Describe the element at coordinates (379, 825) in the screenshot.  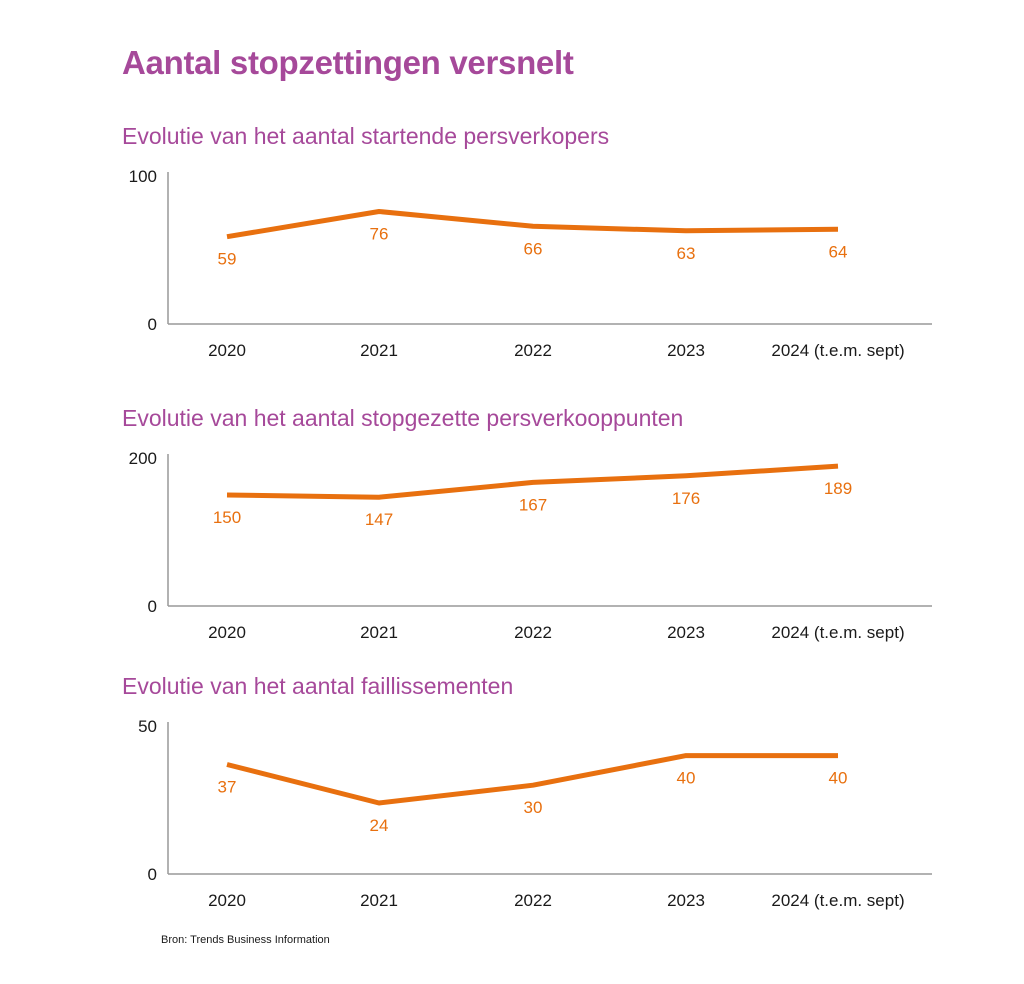
I see `data-label: 24` at that location.